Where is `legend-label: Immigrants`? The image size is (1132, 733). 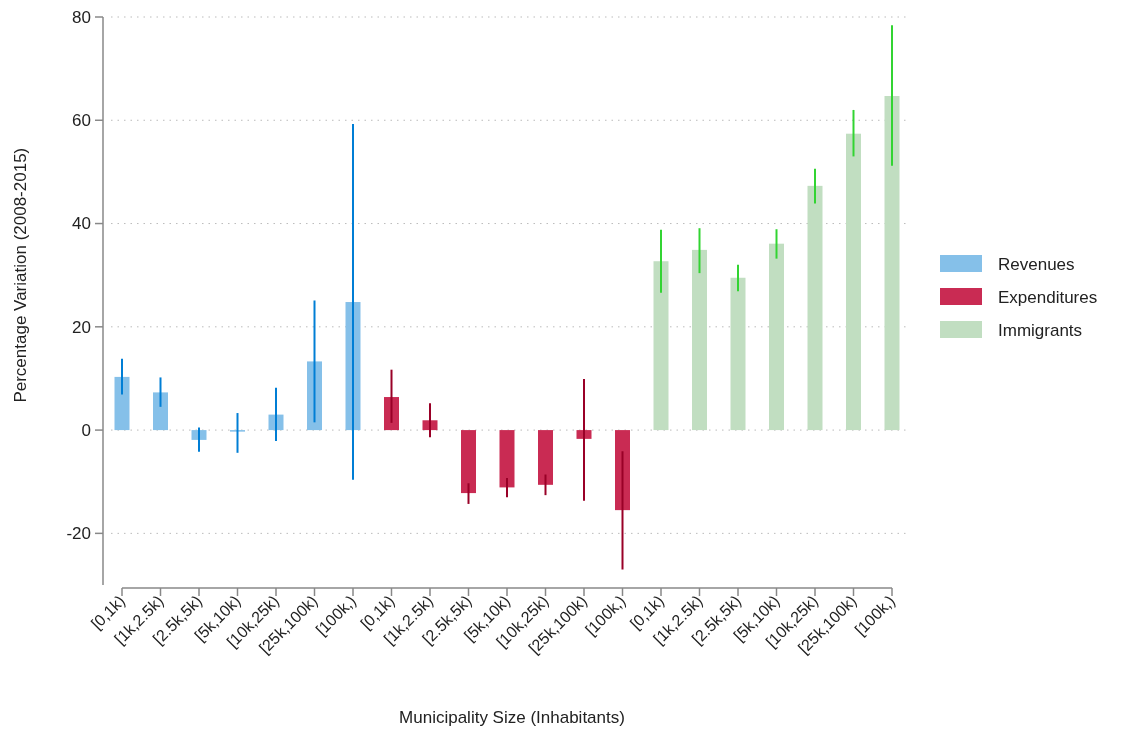 legend-label: Immigrants is located at coordinates (1040, 330).